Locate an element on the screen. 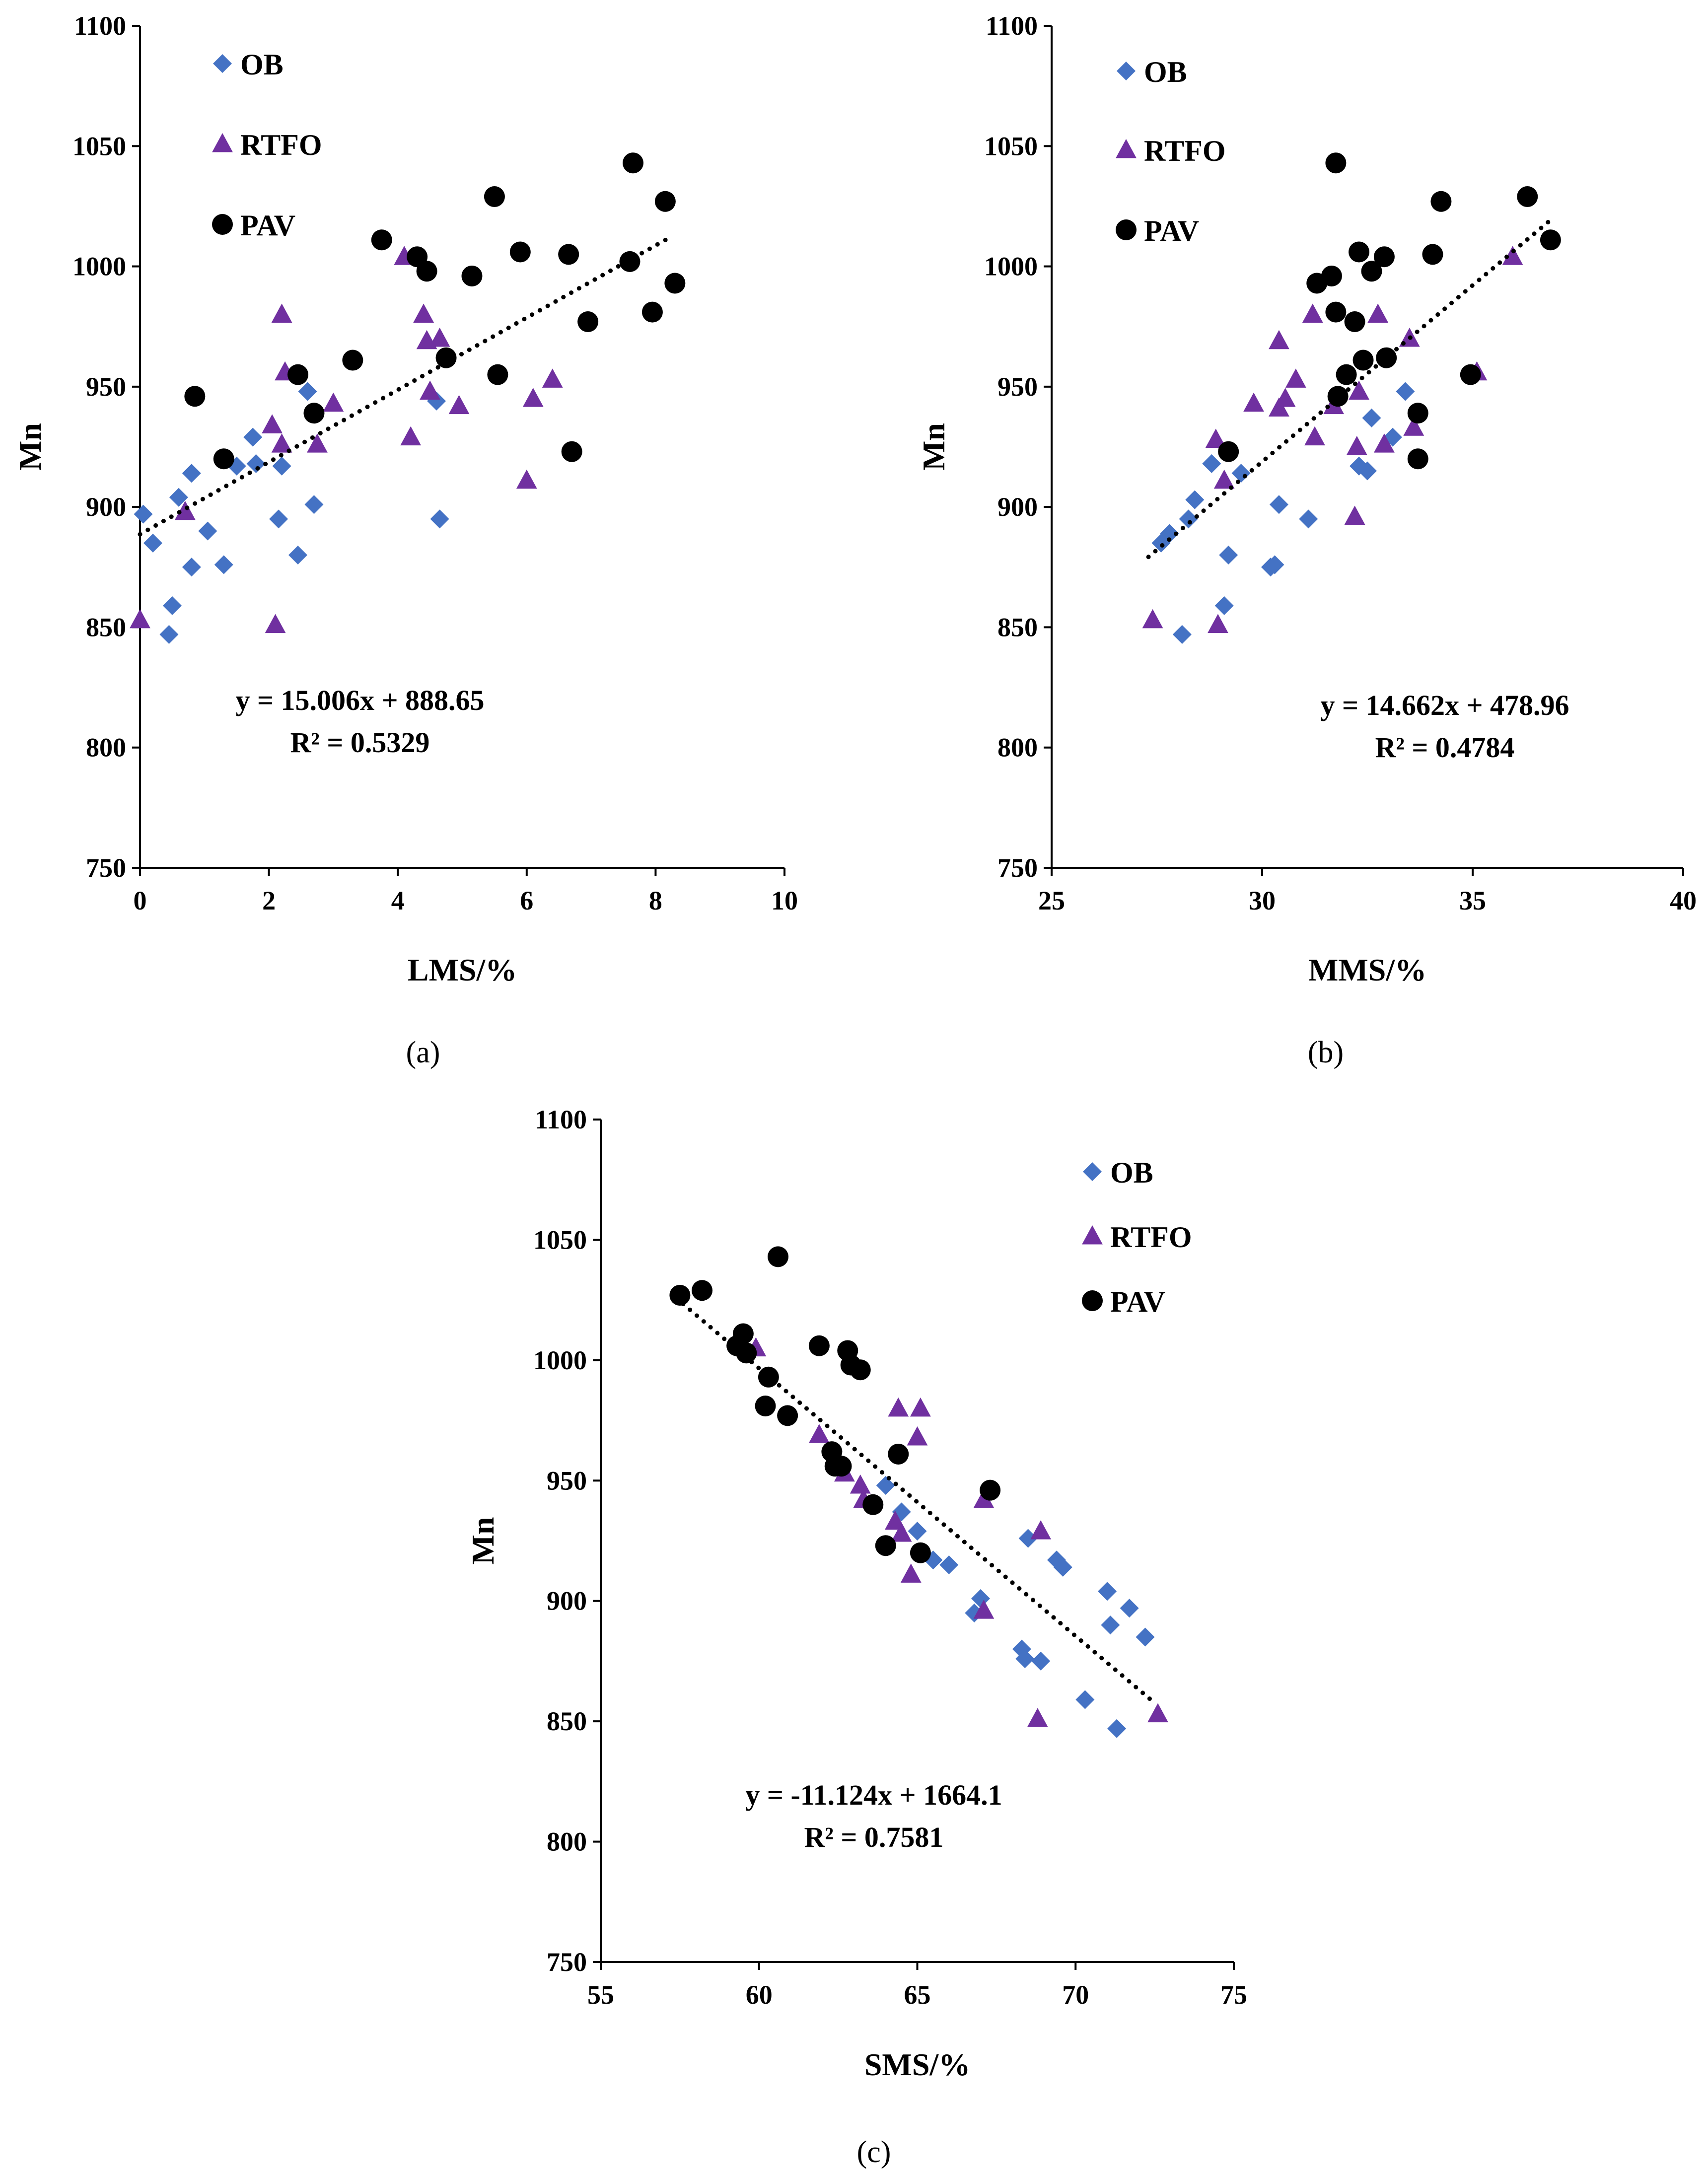 This screenshot has height=2174, width=1708. legend-label-rtfo: RTFO is located at coordinates (281, 145).